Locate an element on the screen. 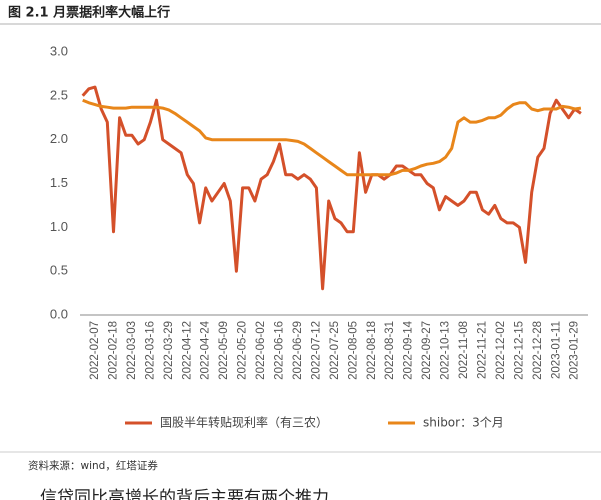 The height and width of the screenshot is (500, 601). x-tick-label: 2022-11-21 is located at coordinates (482, 350).